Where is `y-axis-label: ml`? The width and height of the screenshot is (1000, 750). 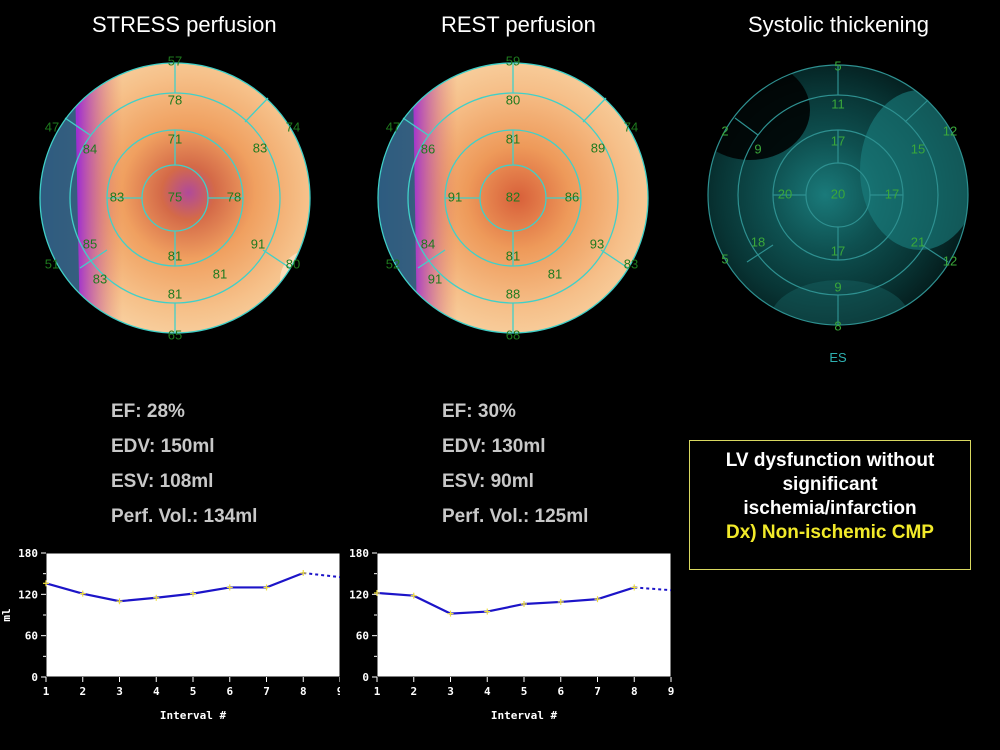
y-axis-label: ml is located at coordinates (6, 614).